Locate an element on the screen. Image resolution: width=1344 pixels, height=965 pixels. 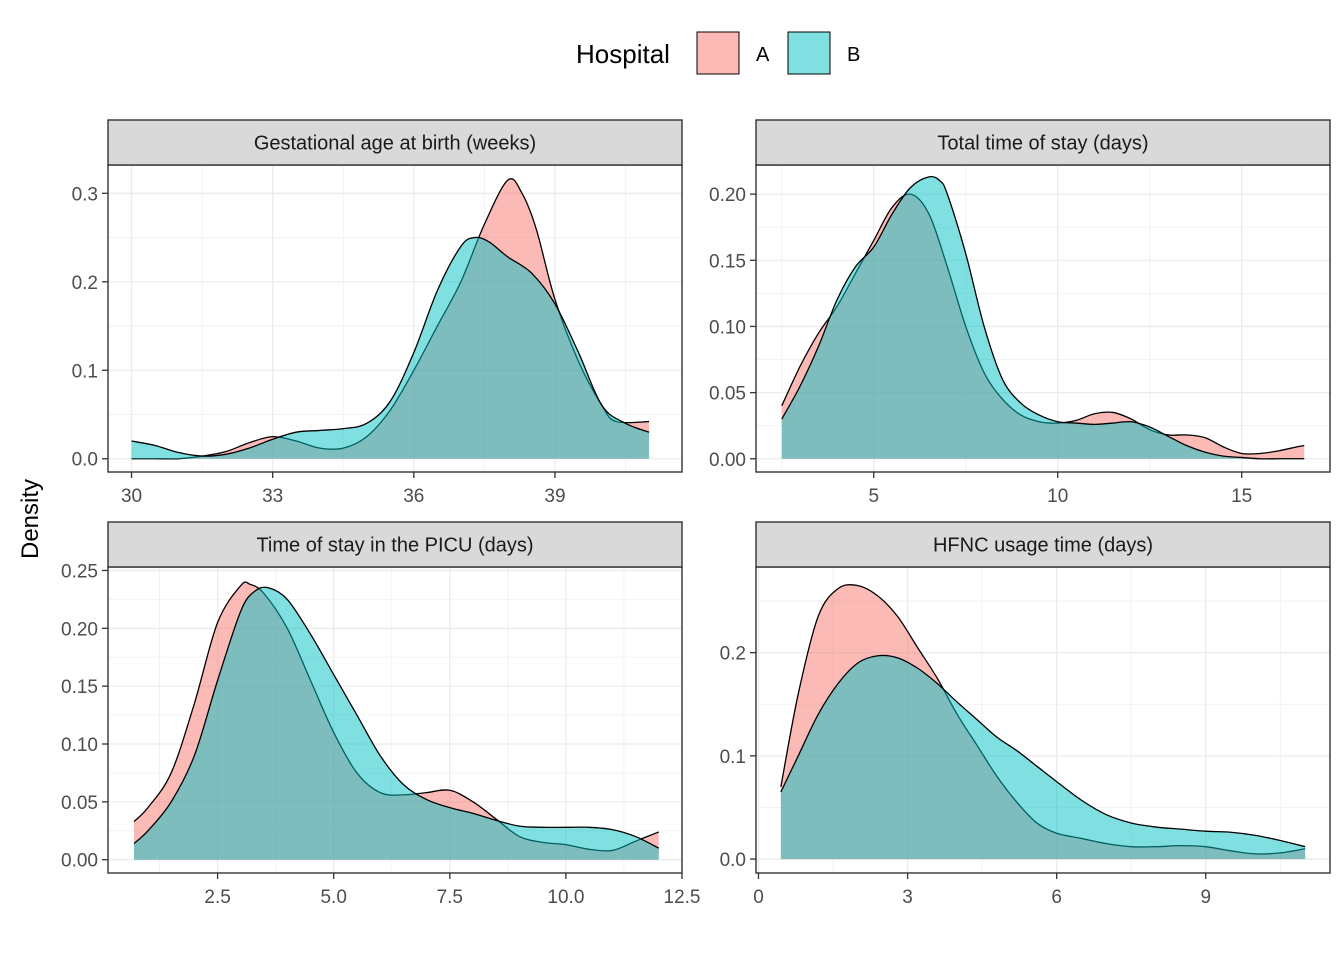
legend-title: Hospital is located at coordinates (623, 54).